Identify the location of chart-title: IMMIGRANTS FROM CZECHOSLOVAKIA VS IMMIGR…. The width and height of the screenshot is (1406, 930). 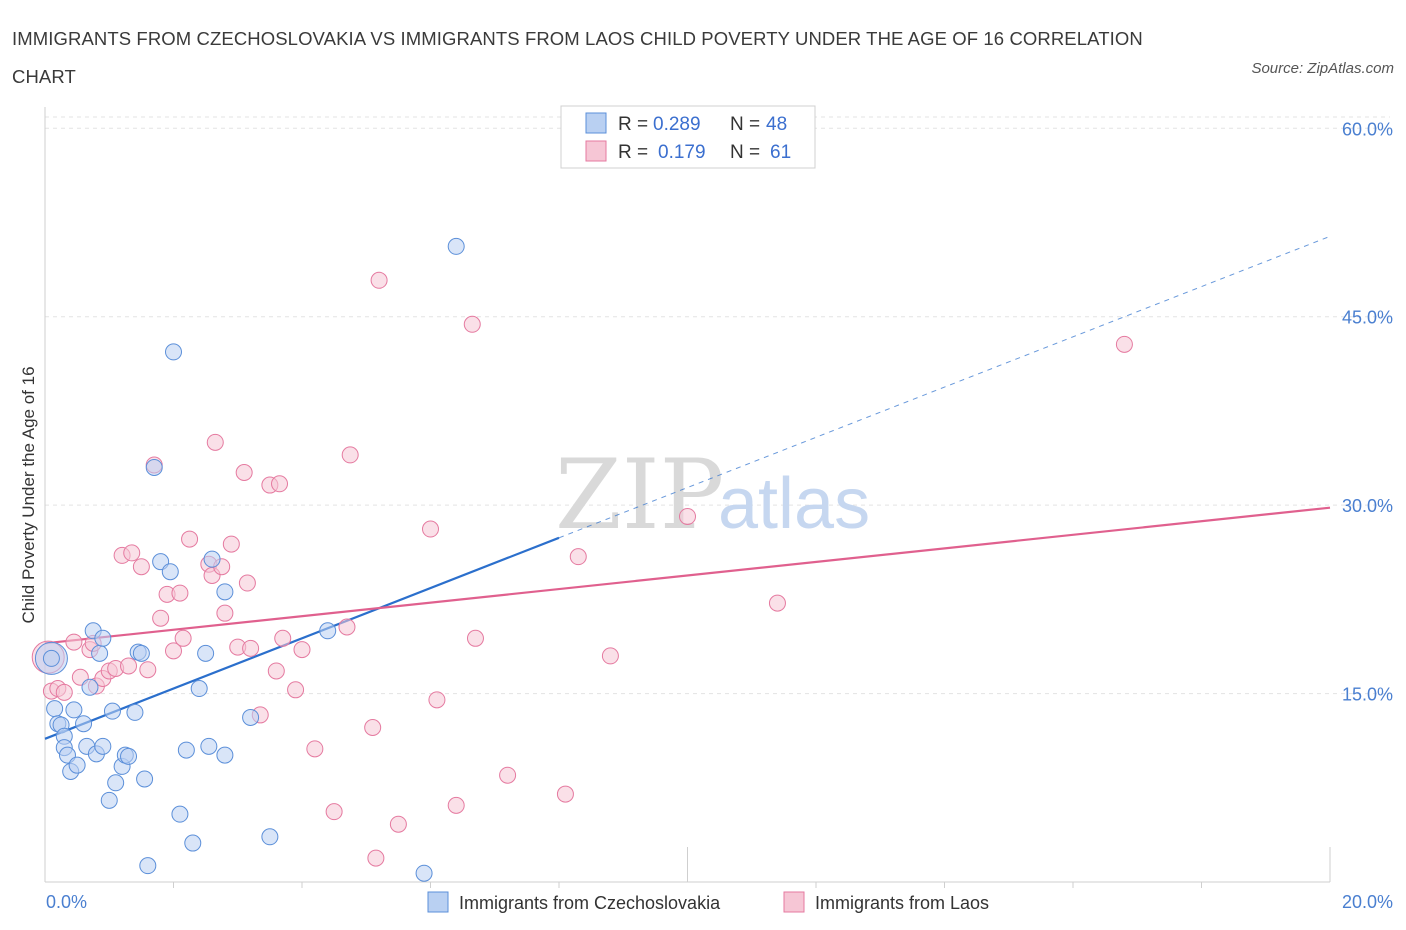
(577, 57).